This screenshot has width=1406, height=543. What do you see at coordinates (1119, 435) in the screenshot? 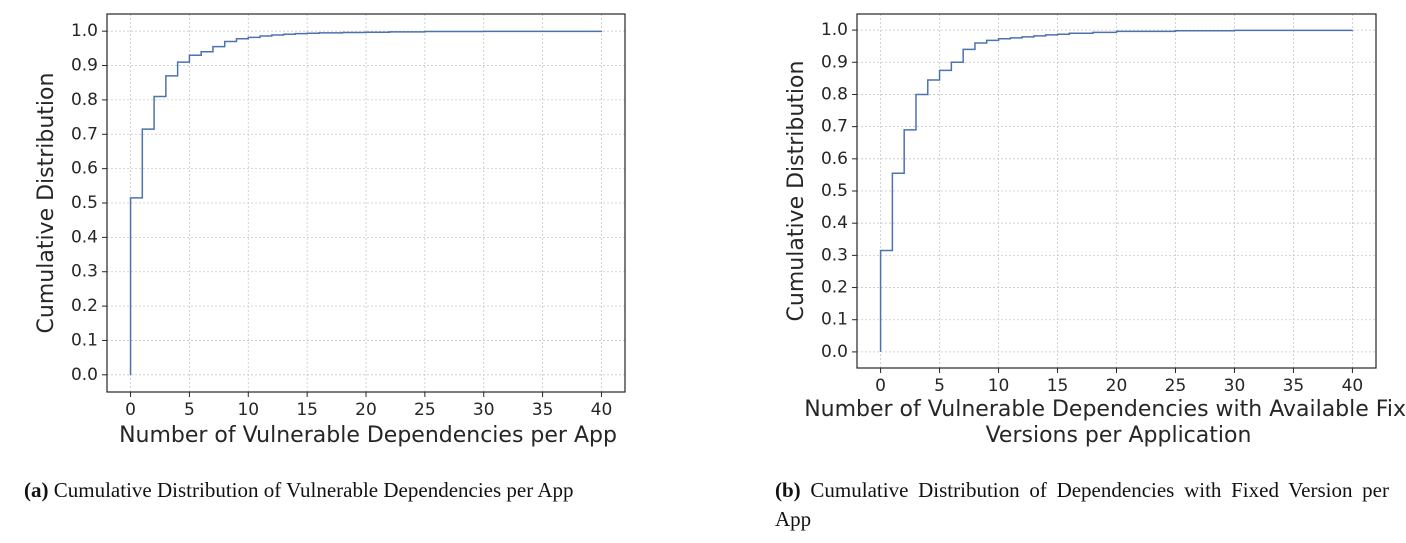
I see `x-axis-label: Versions per Application` at bounding box center [1119, 435].